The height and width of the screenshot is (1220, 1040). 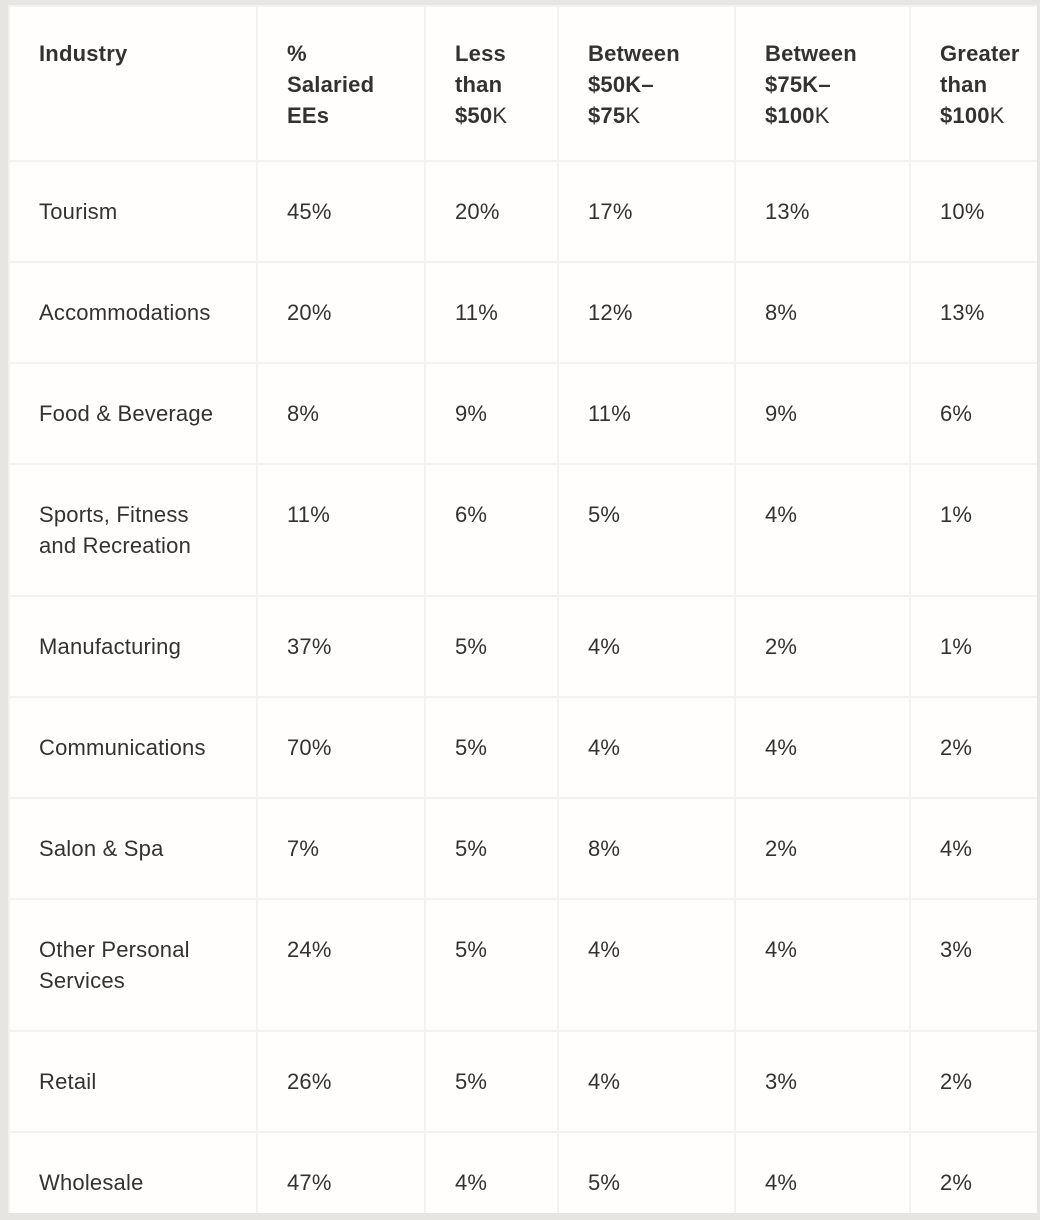 What do you see at coordinates (309, 949) in the screenshot?
I see `value-label: 24%` at bounding box center [309, 949].